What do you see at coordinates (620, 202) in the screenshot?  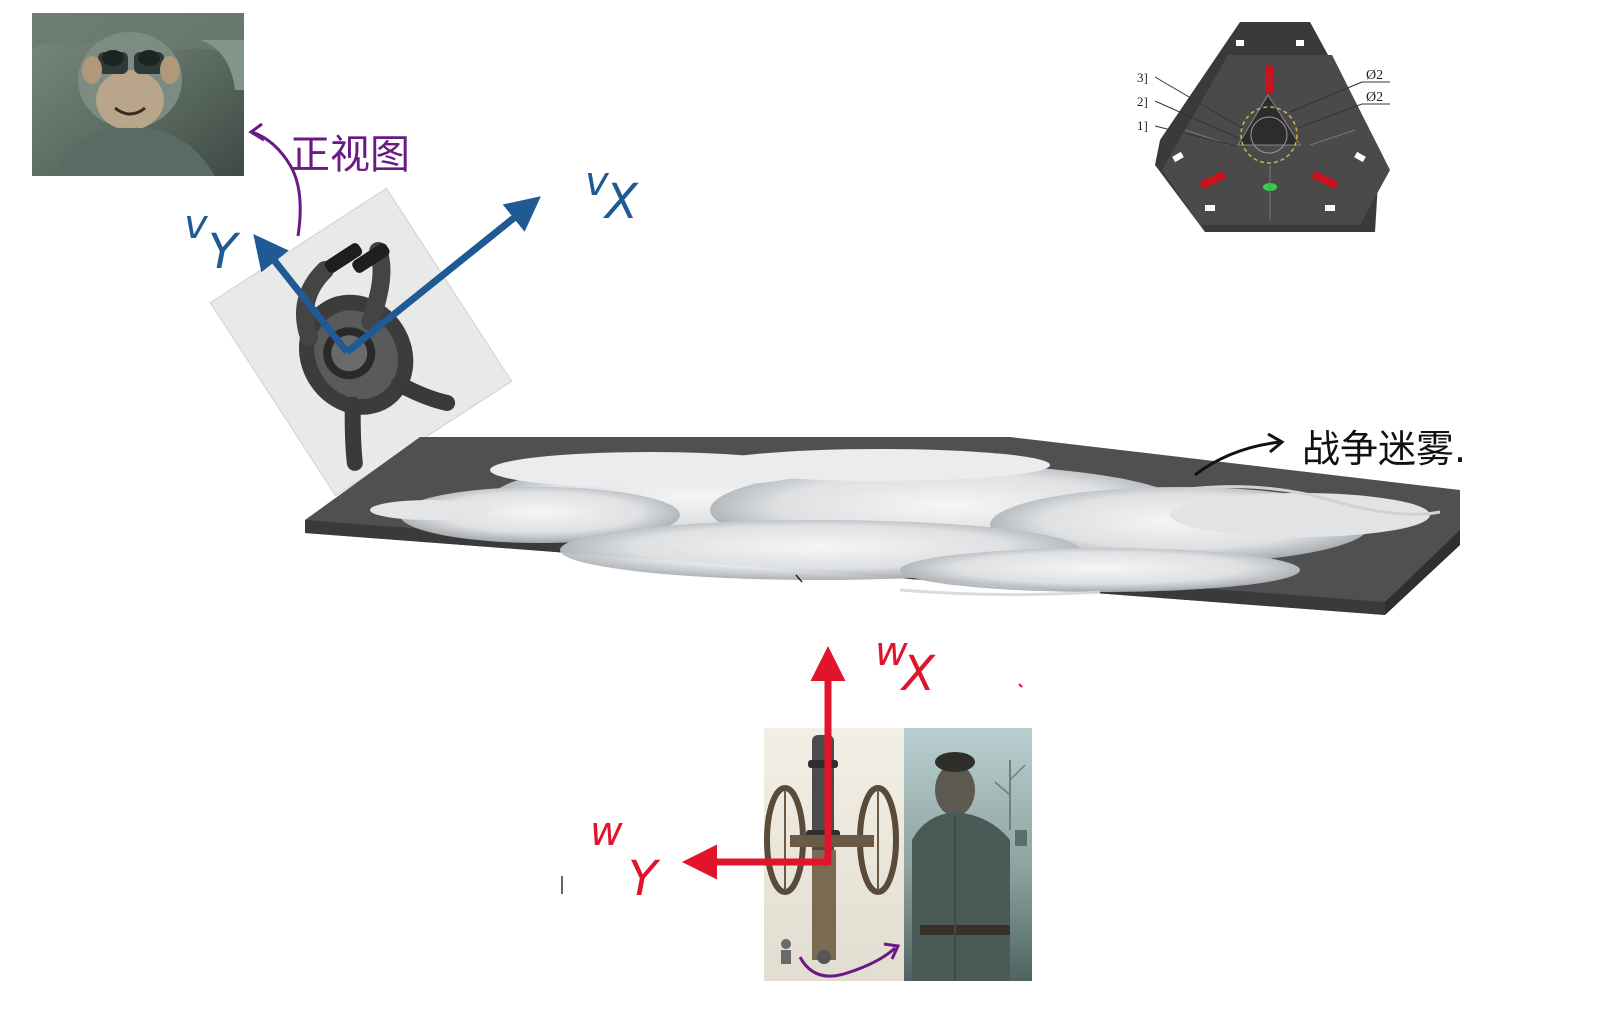 I see `v-x-sub-label: X` at bounding box center [620, 202].